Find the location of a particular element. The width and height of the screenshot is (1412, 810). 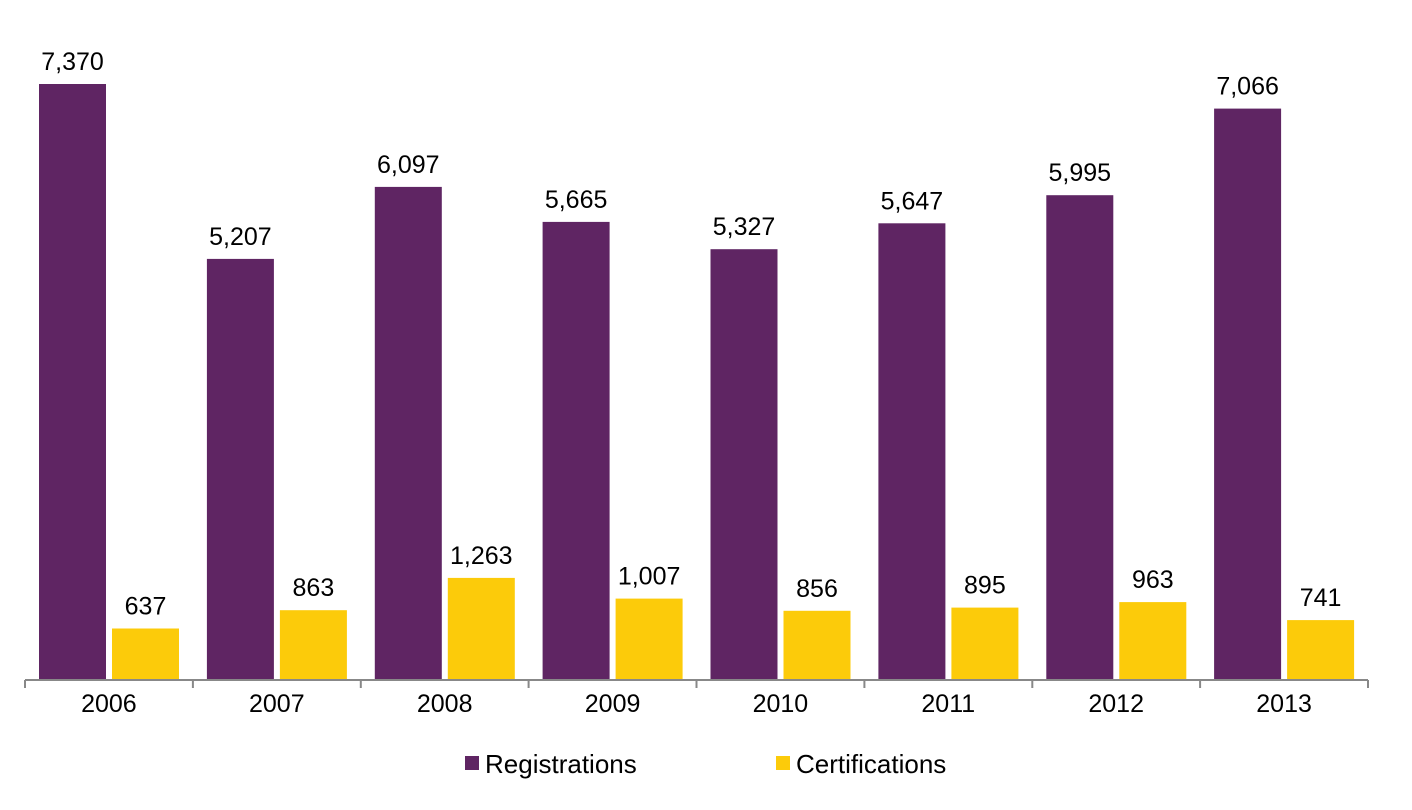

bar-registrations-2009 is located at coordinates (576, 450).